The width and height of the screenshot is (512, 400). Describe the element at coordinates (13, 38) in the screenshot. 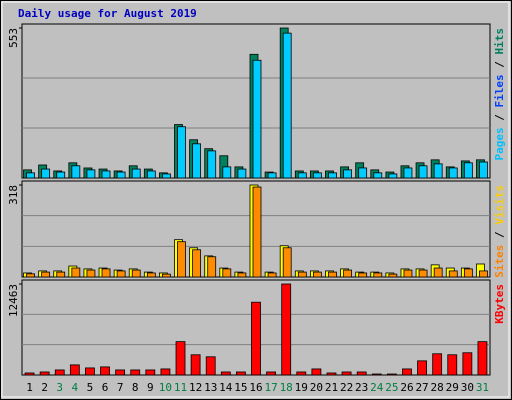

I see `y-tick-label: 553` at that location.